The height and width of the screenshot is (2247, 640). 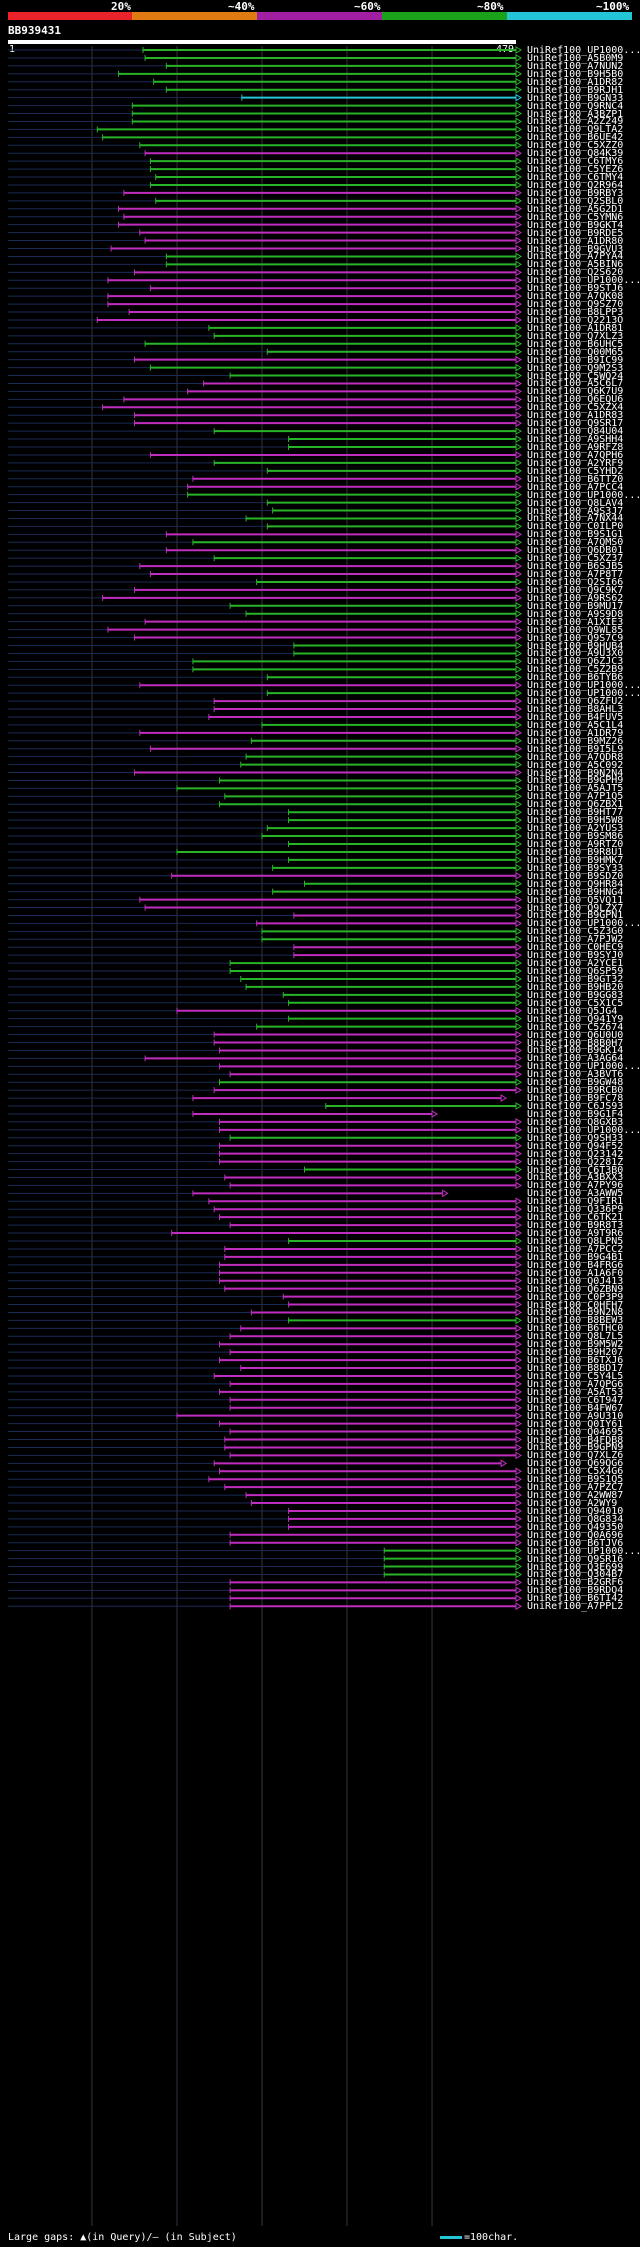 What do you see at coordinates (575, 122) in the screenshot?
I see `hit-label: UniRef100_A2Z249` at bounding box center [575, 122].